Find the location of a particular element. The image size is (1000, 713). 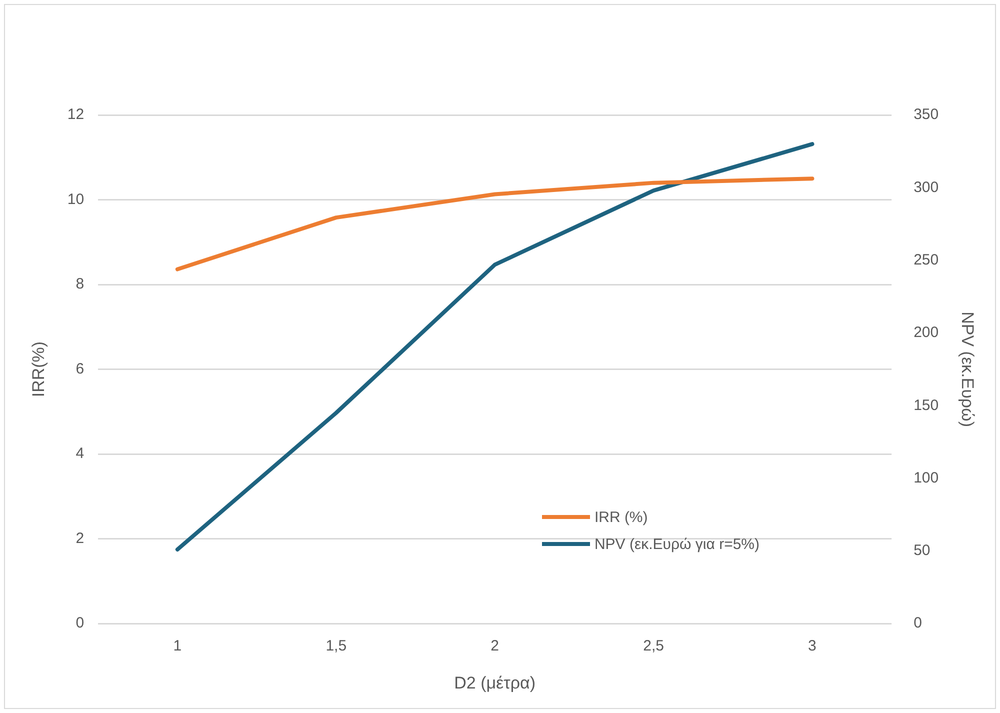

x-tick-label: 2 is located at coordinates (494, 646).